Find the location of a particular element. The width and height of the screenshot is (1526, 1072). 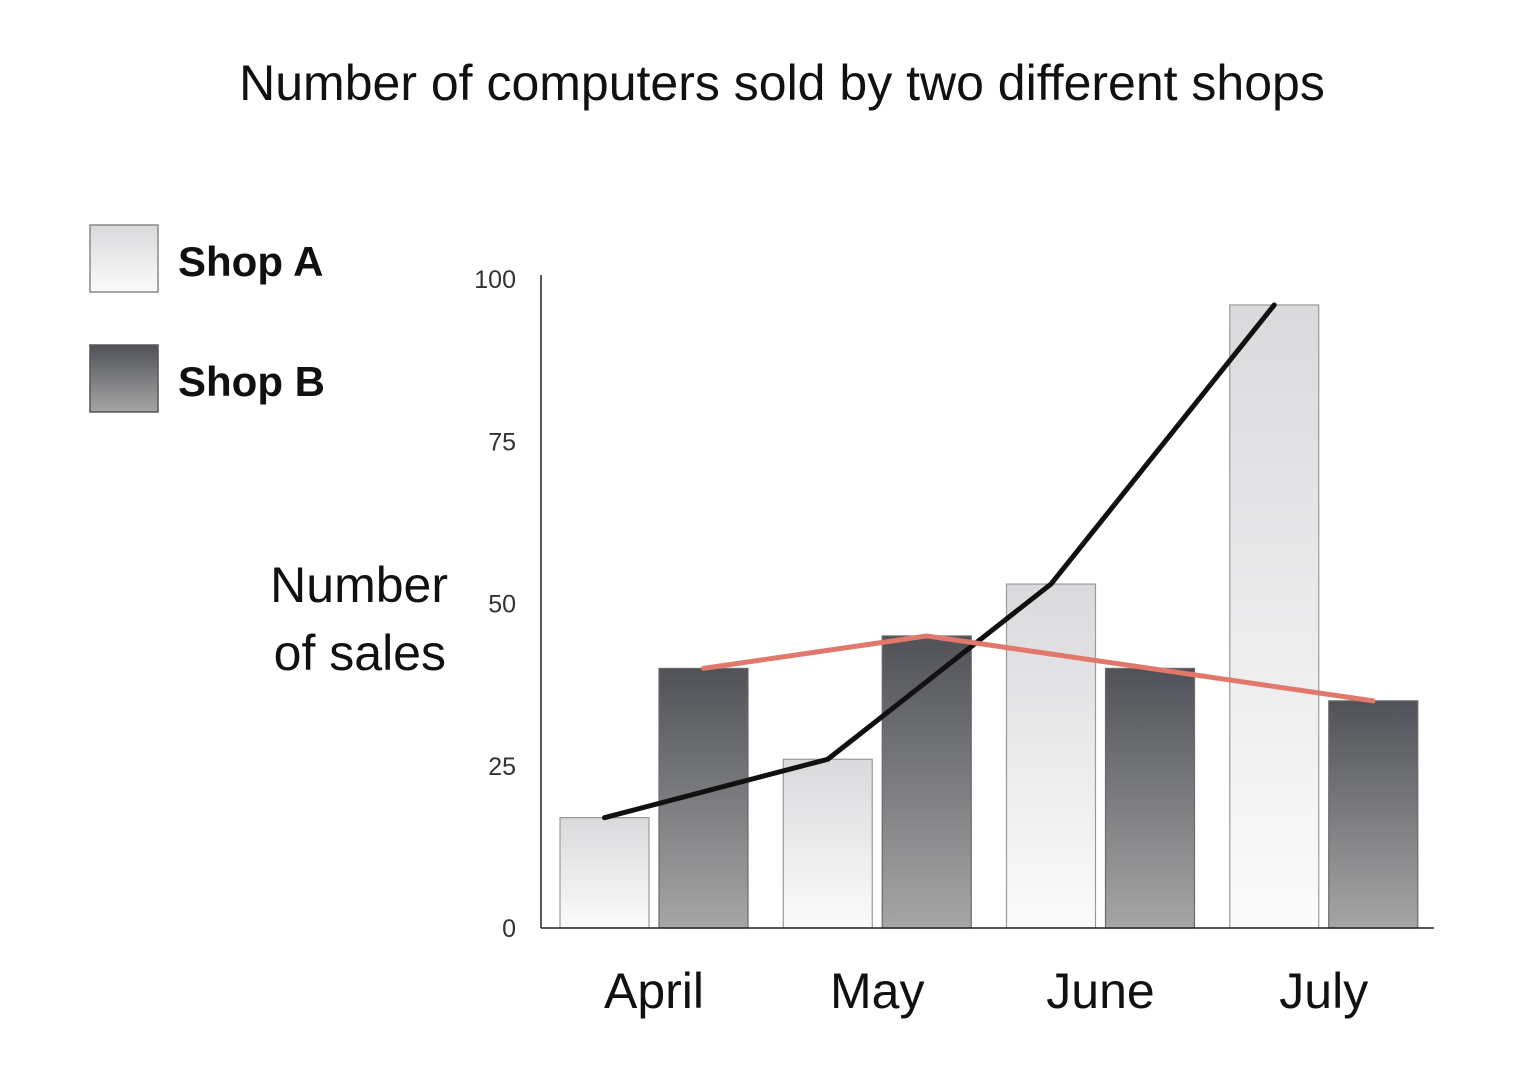

x-tick-label-april: April is located at coordinates (654, 991).